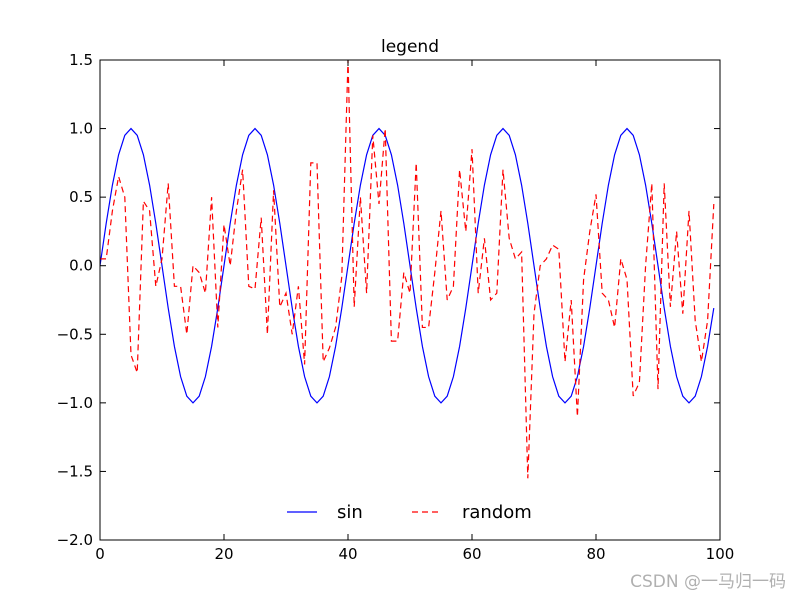  Describe the element at coordinates (75, 471) in the screenshot. I see `y-tick-label: −1.5` at that location.